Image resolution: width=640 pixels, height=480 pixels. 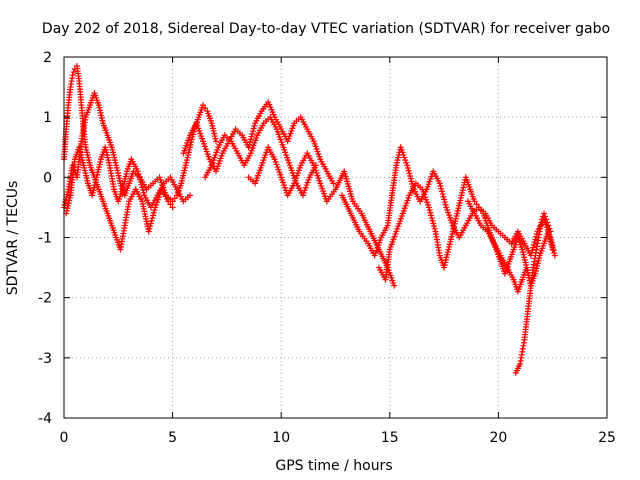 I want to click on x-tick-label: 5, so click(x=172, y=438).